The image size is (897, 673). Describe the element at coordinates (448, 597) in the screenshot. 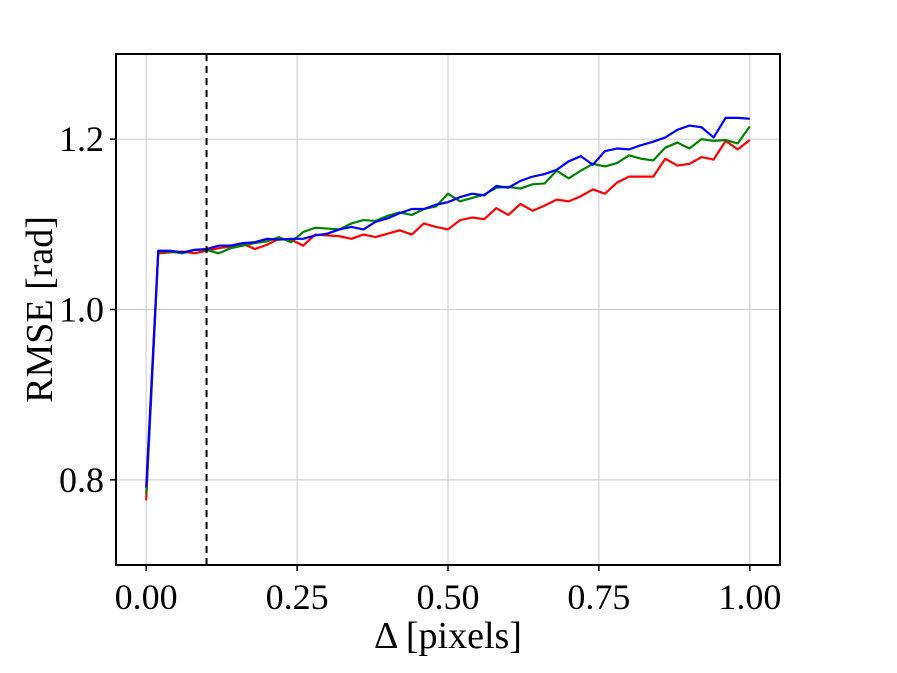

I see `x-tick-label-2: 0.50` at that location.